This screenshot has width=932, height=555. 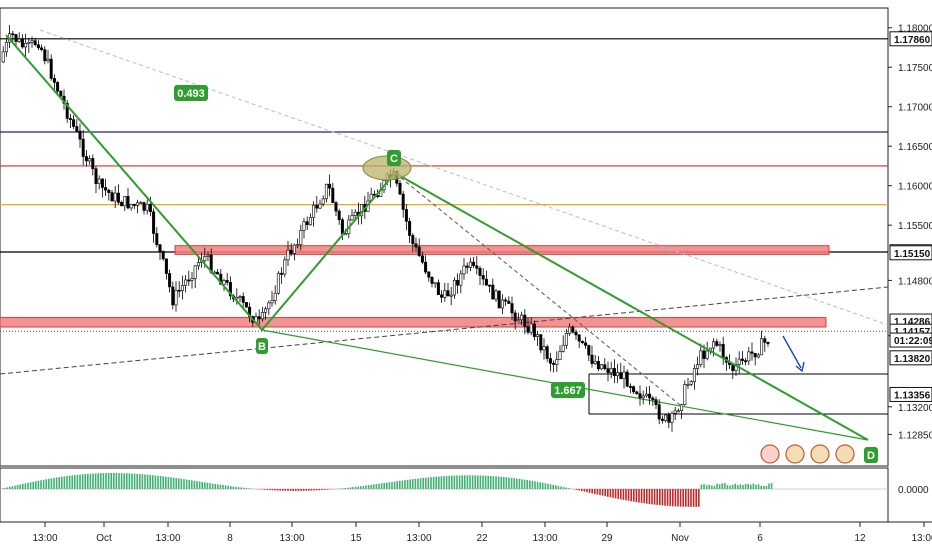 I want to click on price-tick-label: 1.14800, so click(x=915, y=281).